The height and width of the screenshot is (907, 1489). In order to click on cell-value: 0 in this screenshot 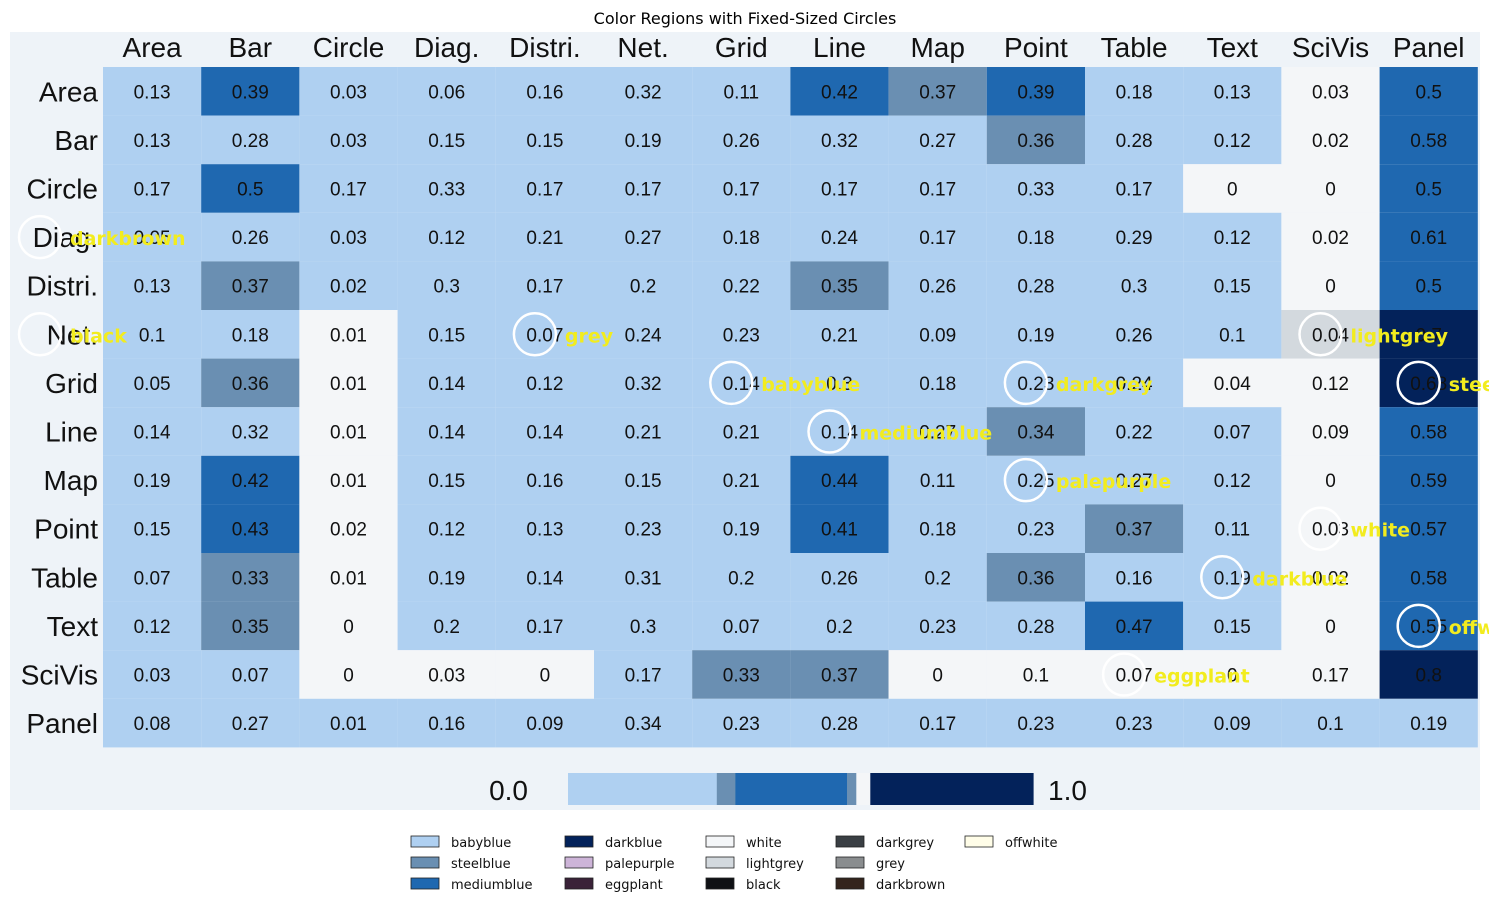, I will do `click(545, 676)`.